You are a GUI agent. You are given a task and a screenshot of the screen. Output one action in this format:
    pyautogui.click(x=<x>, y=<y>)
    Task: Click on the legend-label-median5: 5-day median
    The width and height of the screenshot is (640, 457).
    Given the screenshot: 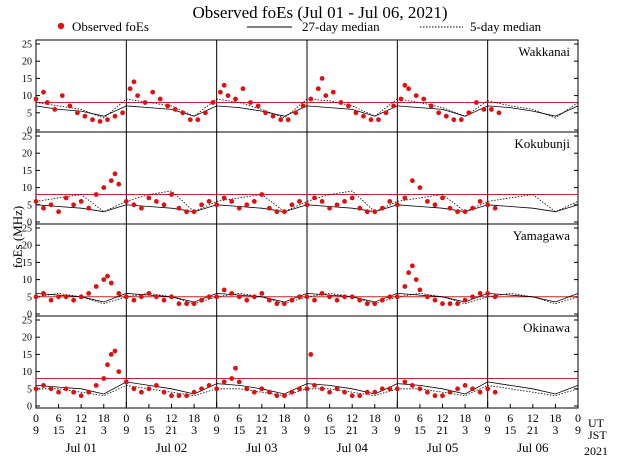 What is the action you would take?
    pyautogui.click(x=506, y=26)
    